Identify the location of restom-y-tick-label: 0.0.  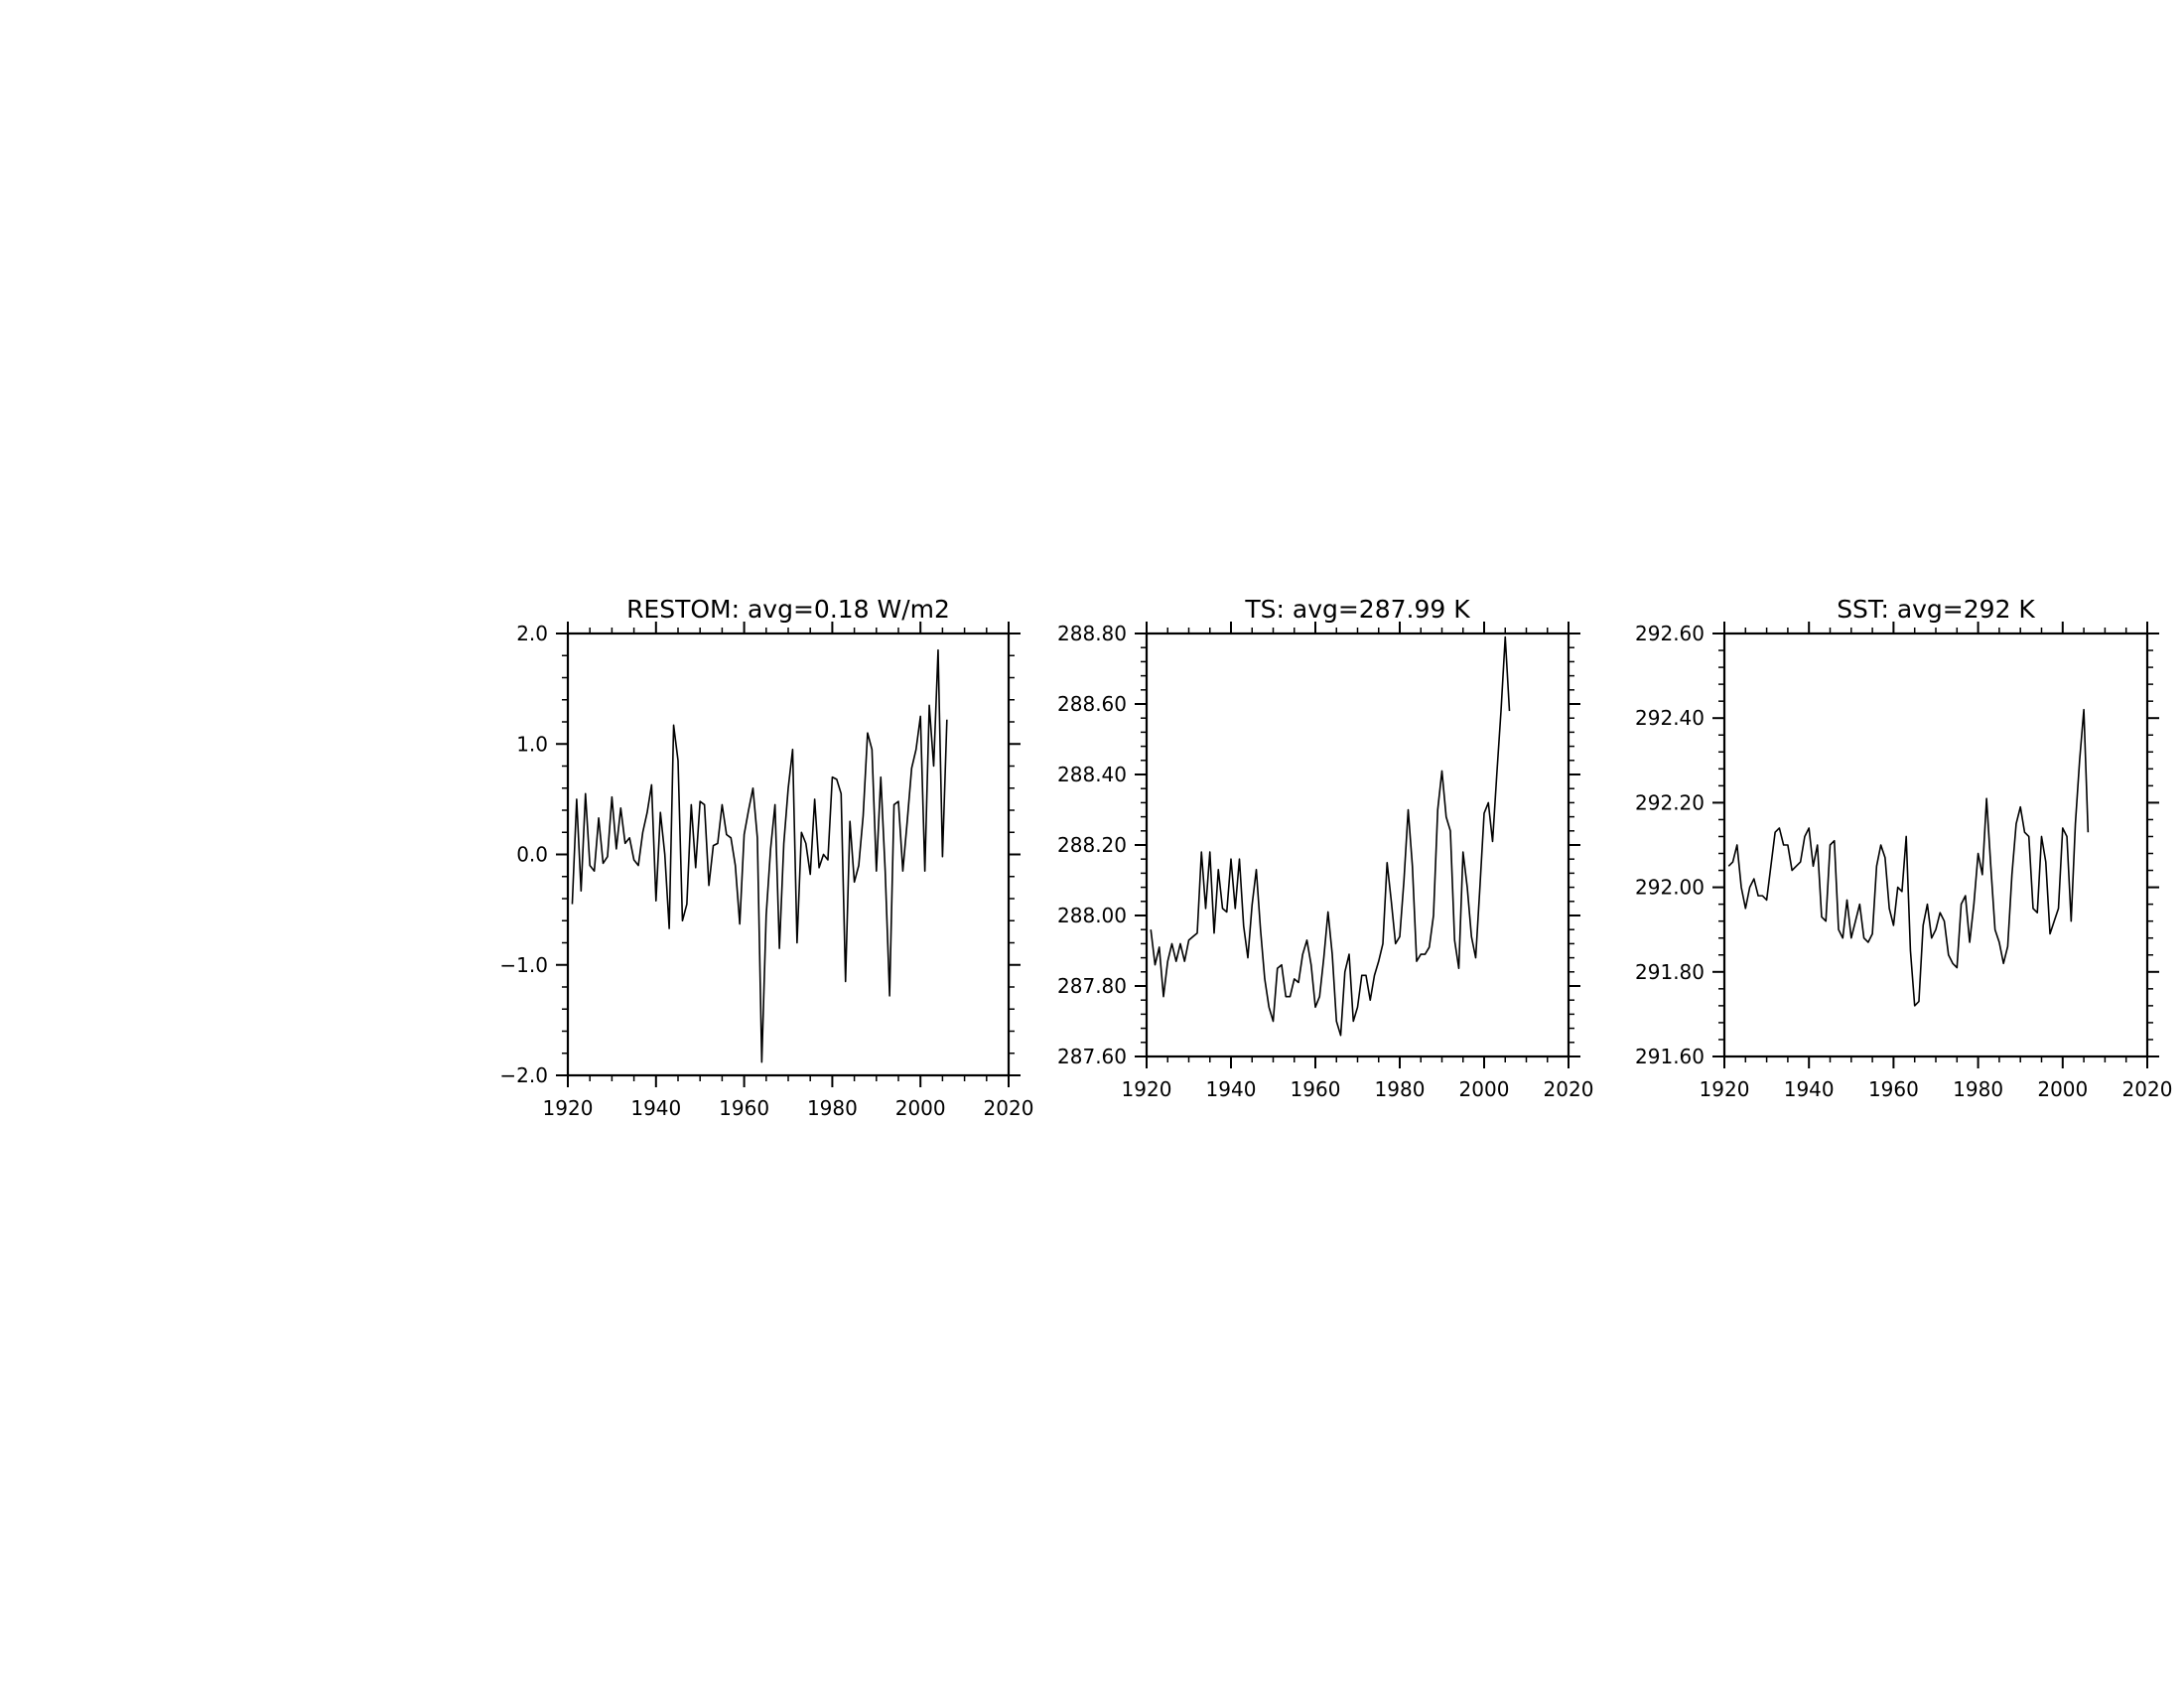
(532, 855).